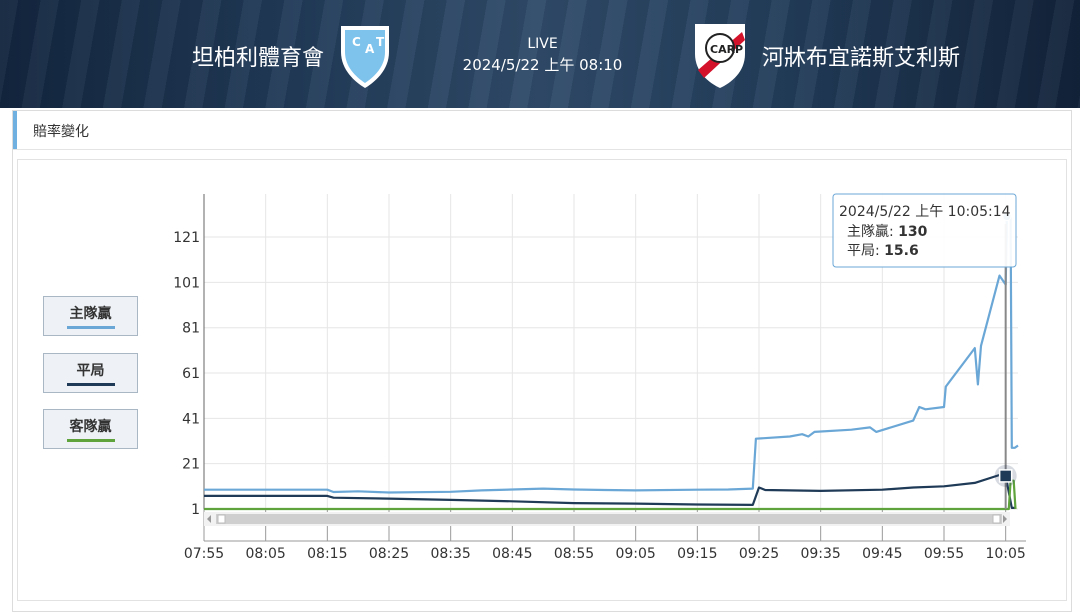 This screenshot has width=1080, height=613. Describe the element at coordinates (327, 554) in the screenshot. I see `x-tick-label: 08:15` at that location.